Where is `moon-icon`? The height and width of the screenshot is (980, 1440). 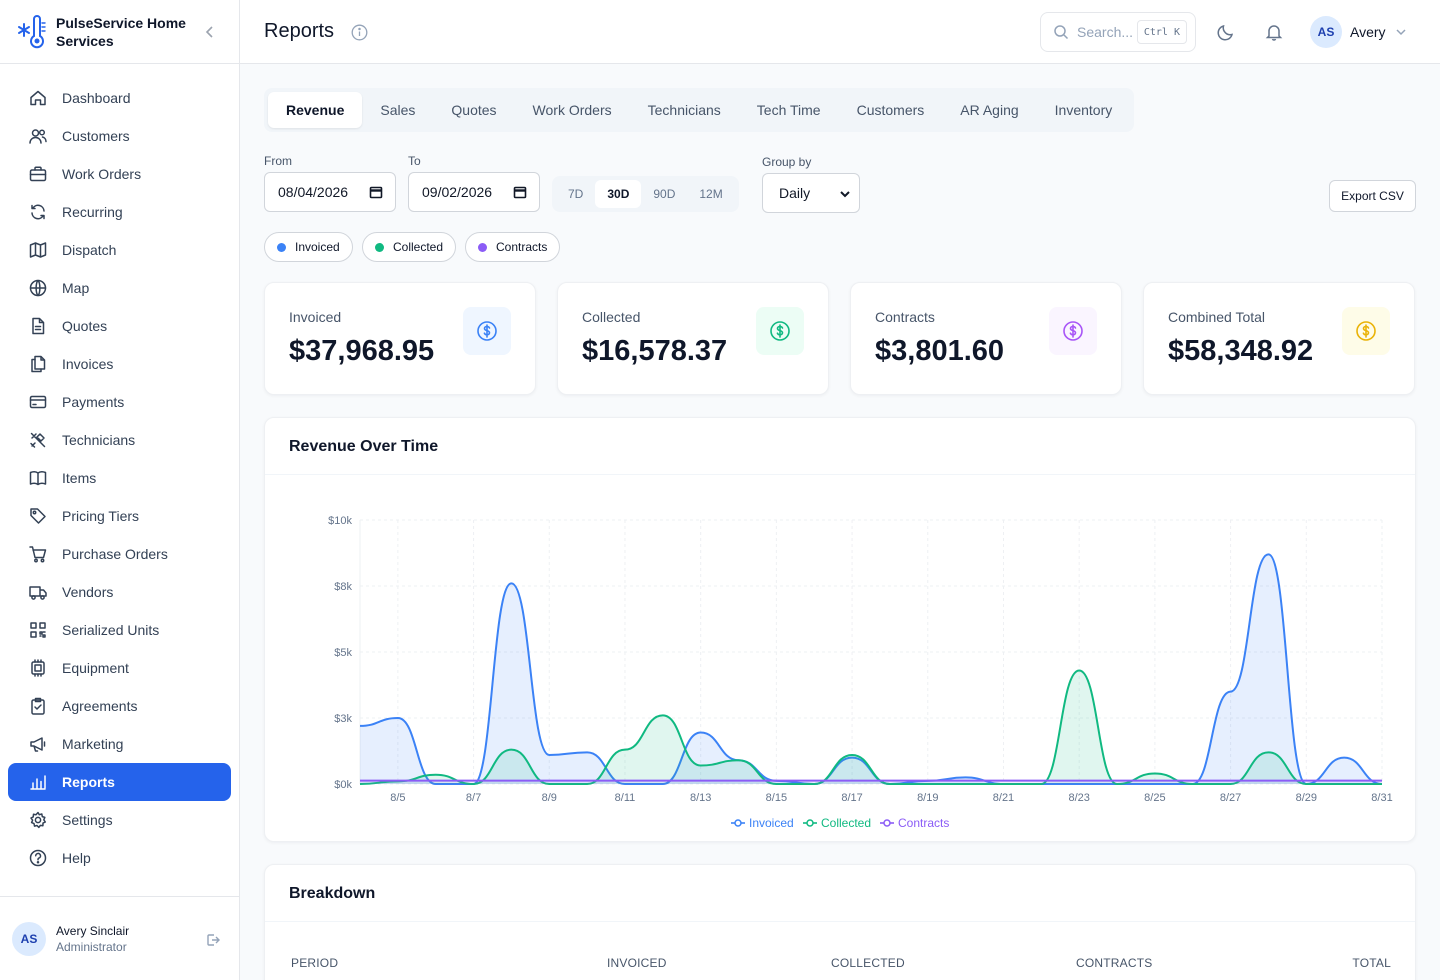 moon-icon is located at coordinates (1226, 32).